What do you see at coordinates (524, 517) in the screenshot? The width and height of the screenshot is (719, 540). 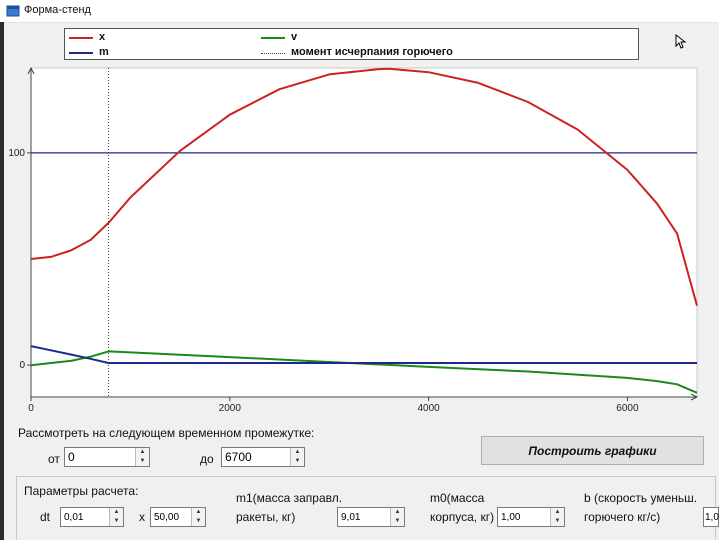 I see `m0-input` at bounding box center [524, 517].